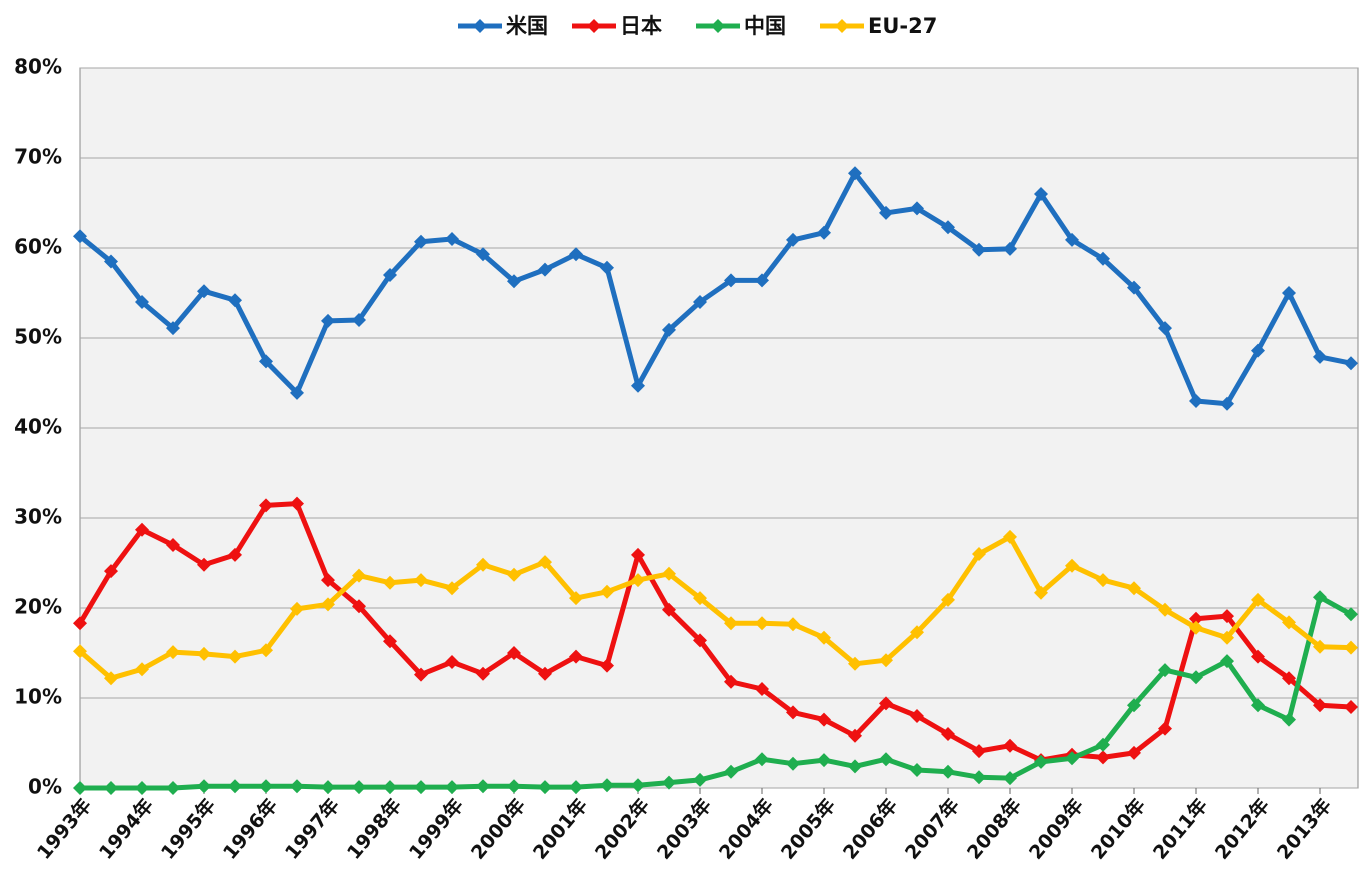 The width and height of the screenshot is (1368, 886). I want to click on legend-label: 日本, so click(641, 26).